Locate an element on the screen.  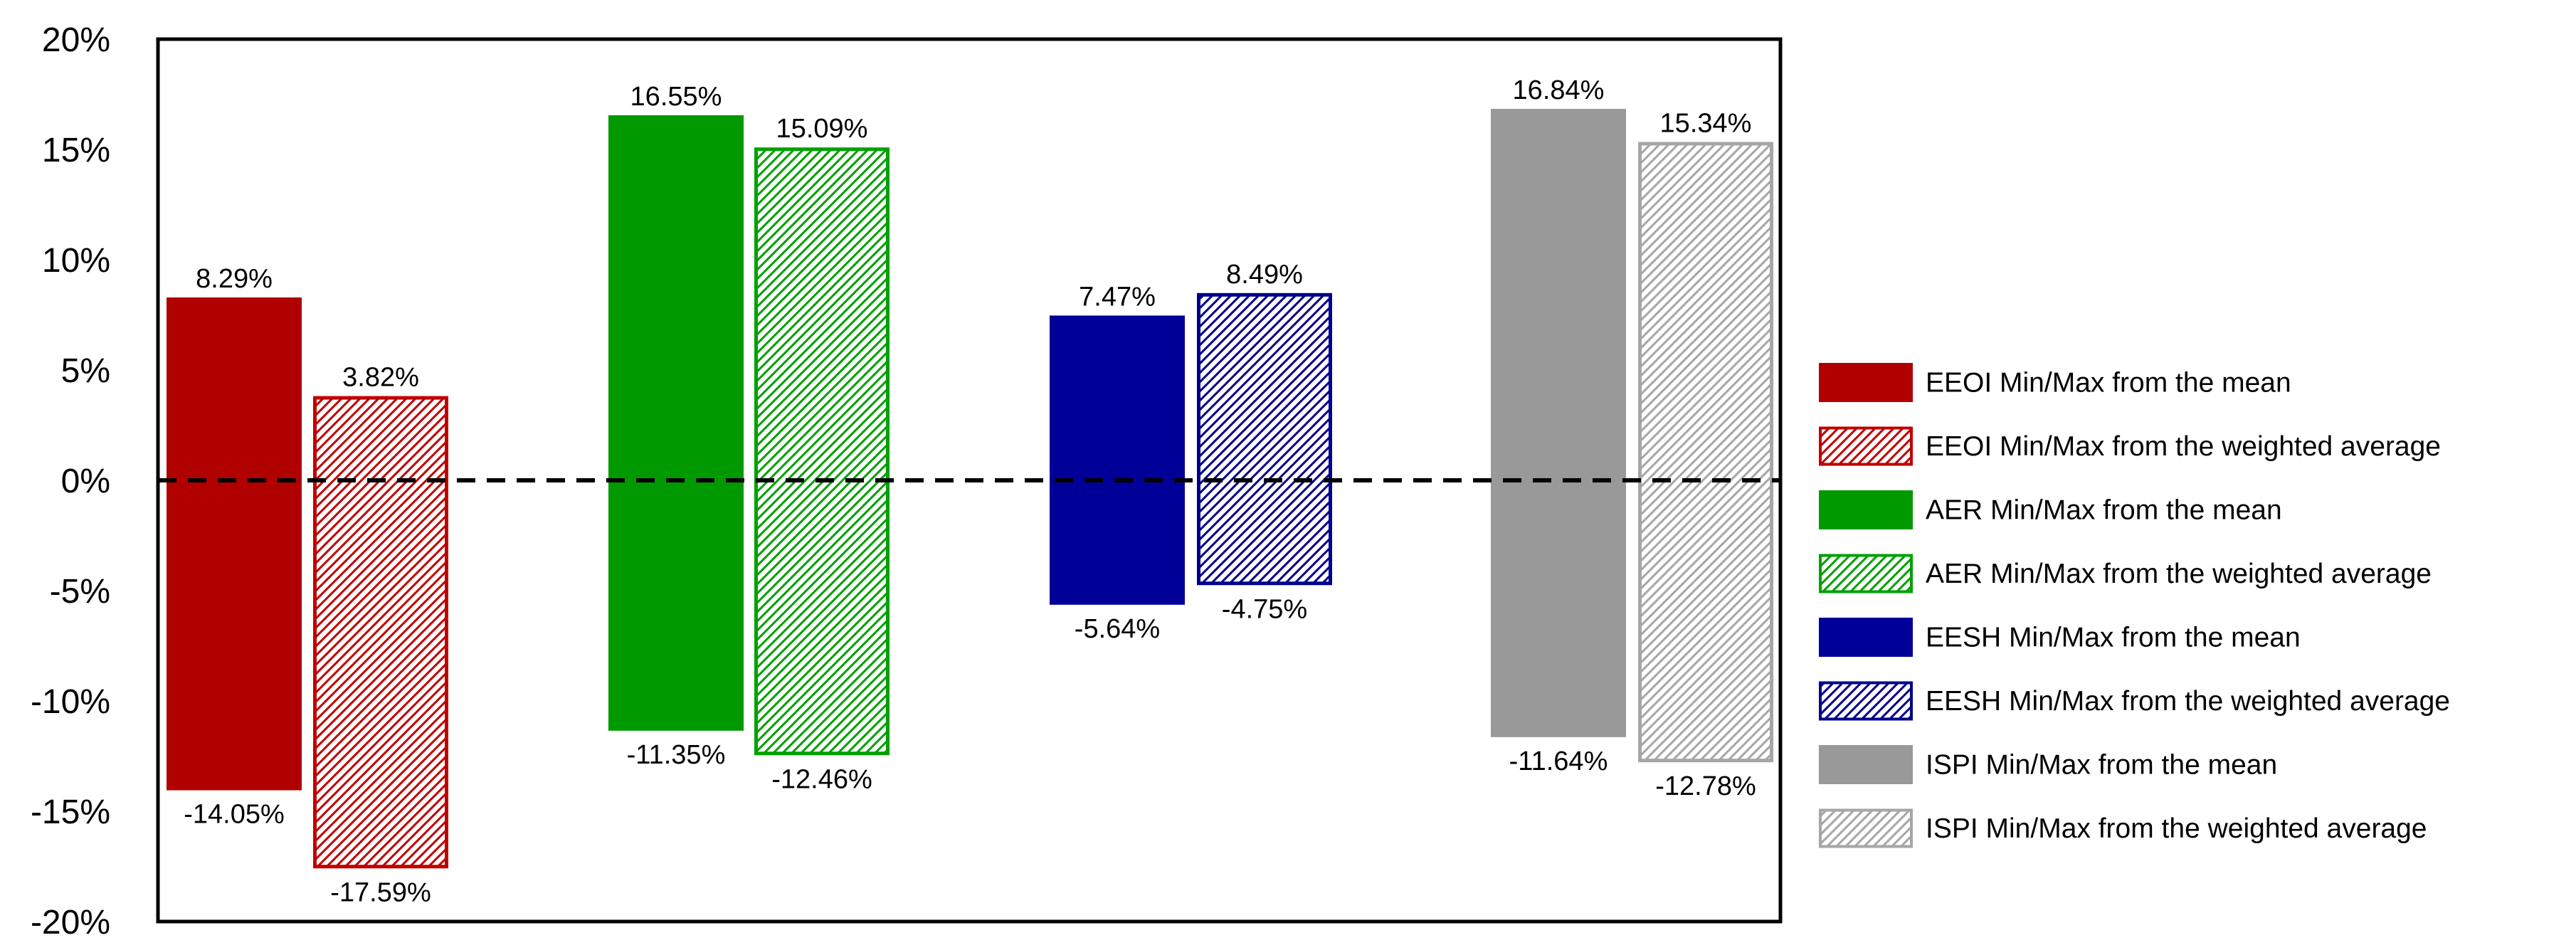
data-label-min: -5.64% is located at coordinates (1118, 629).